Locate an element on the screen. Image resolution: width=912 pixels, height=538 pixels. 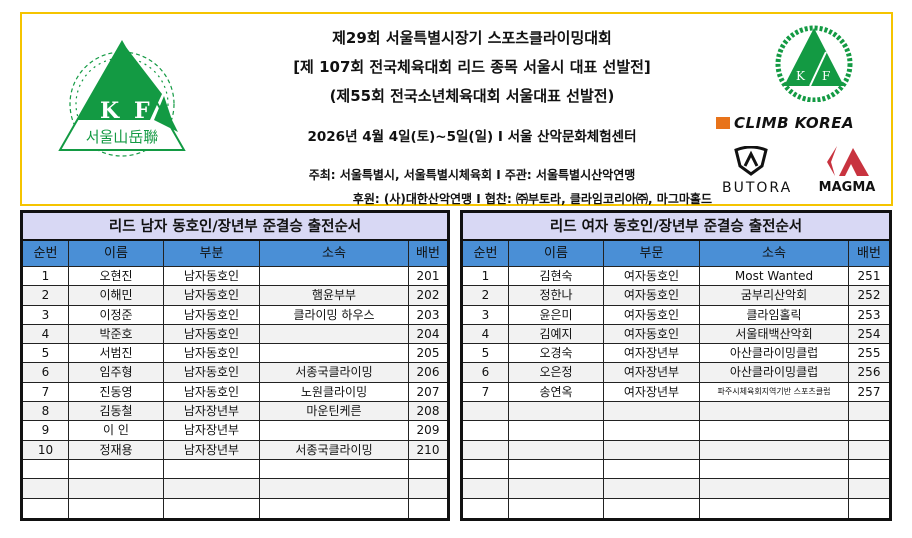
korea-alpine-federation-logo: K F is located at coordinates (814, 63).